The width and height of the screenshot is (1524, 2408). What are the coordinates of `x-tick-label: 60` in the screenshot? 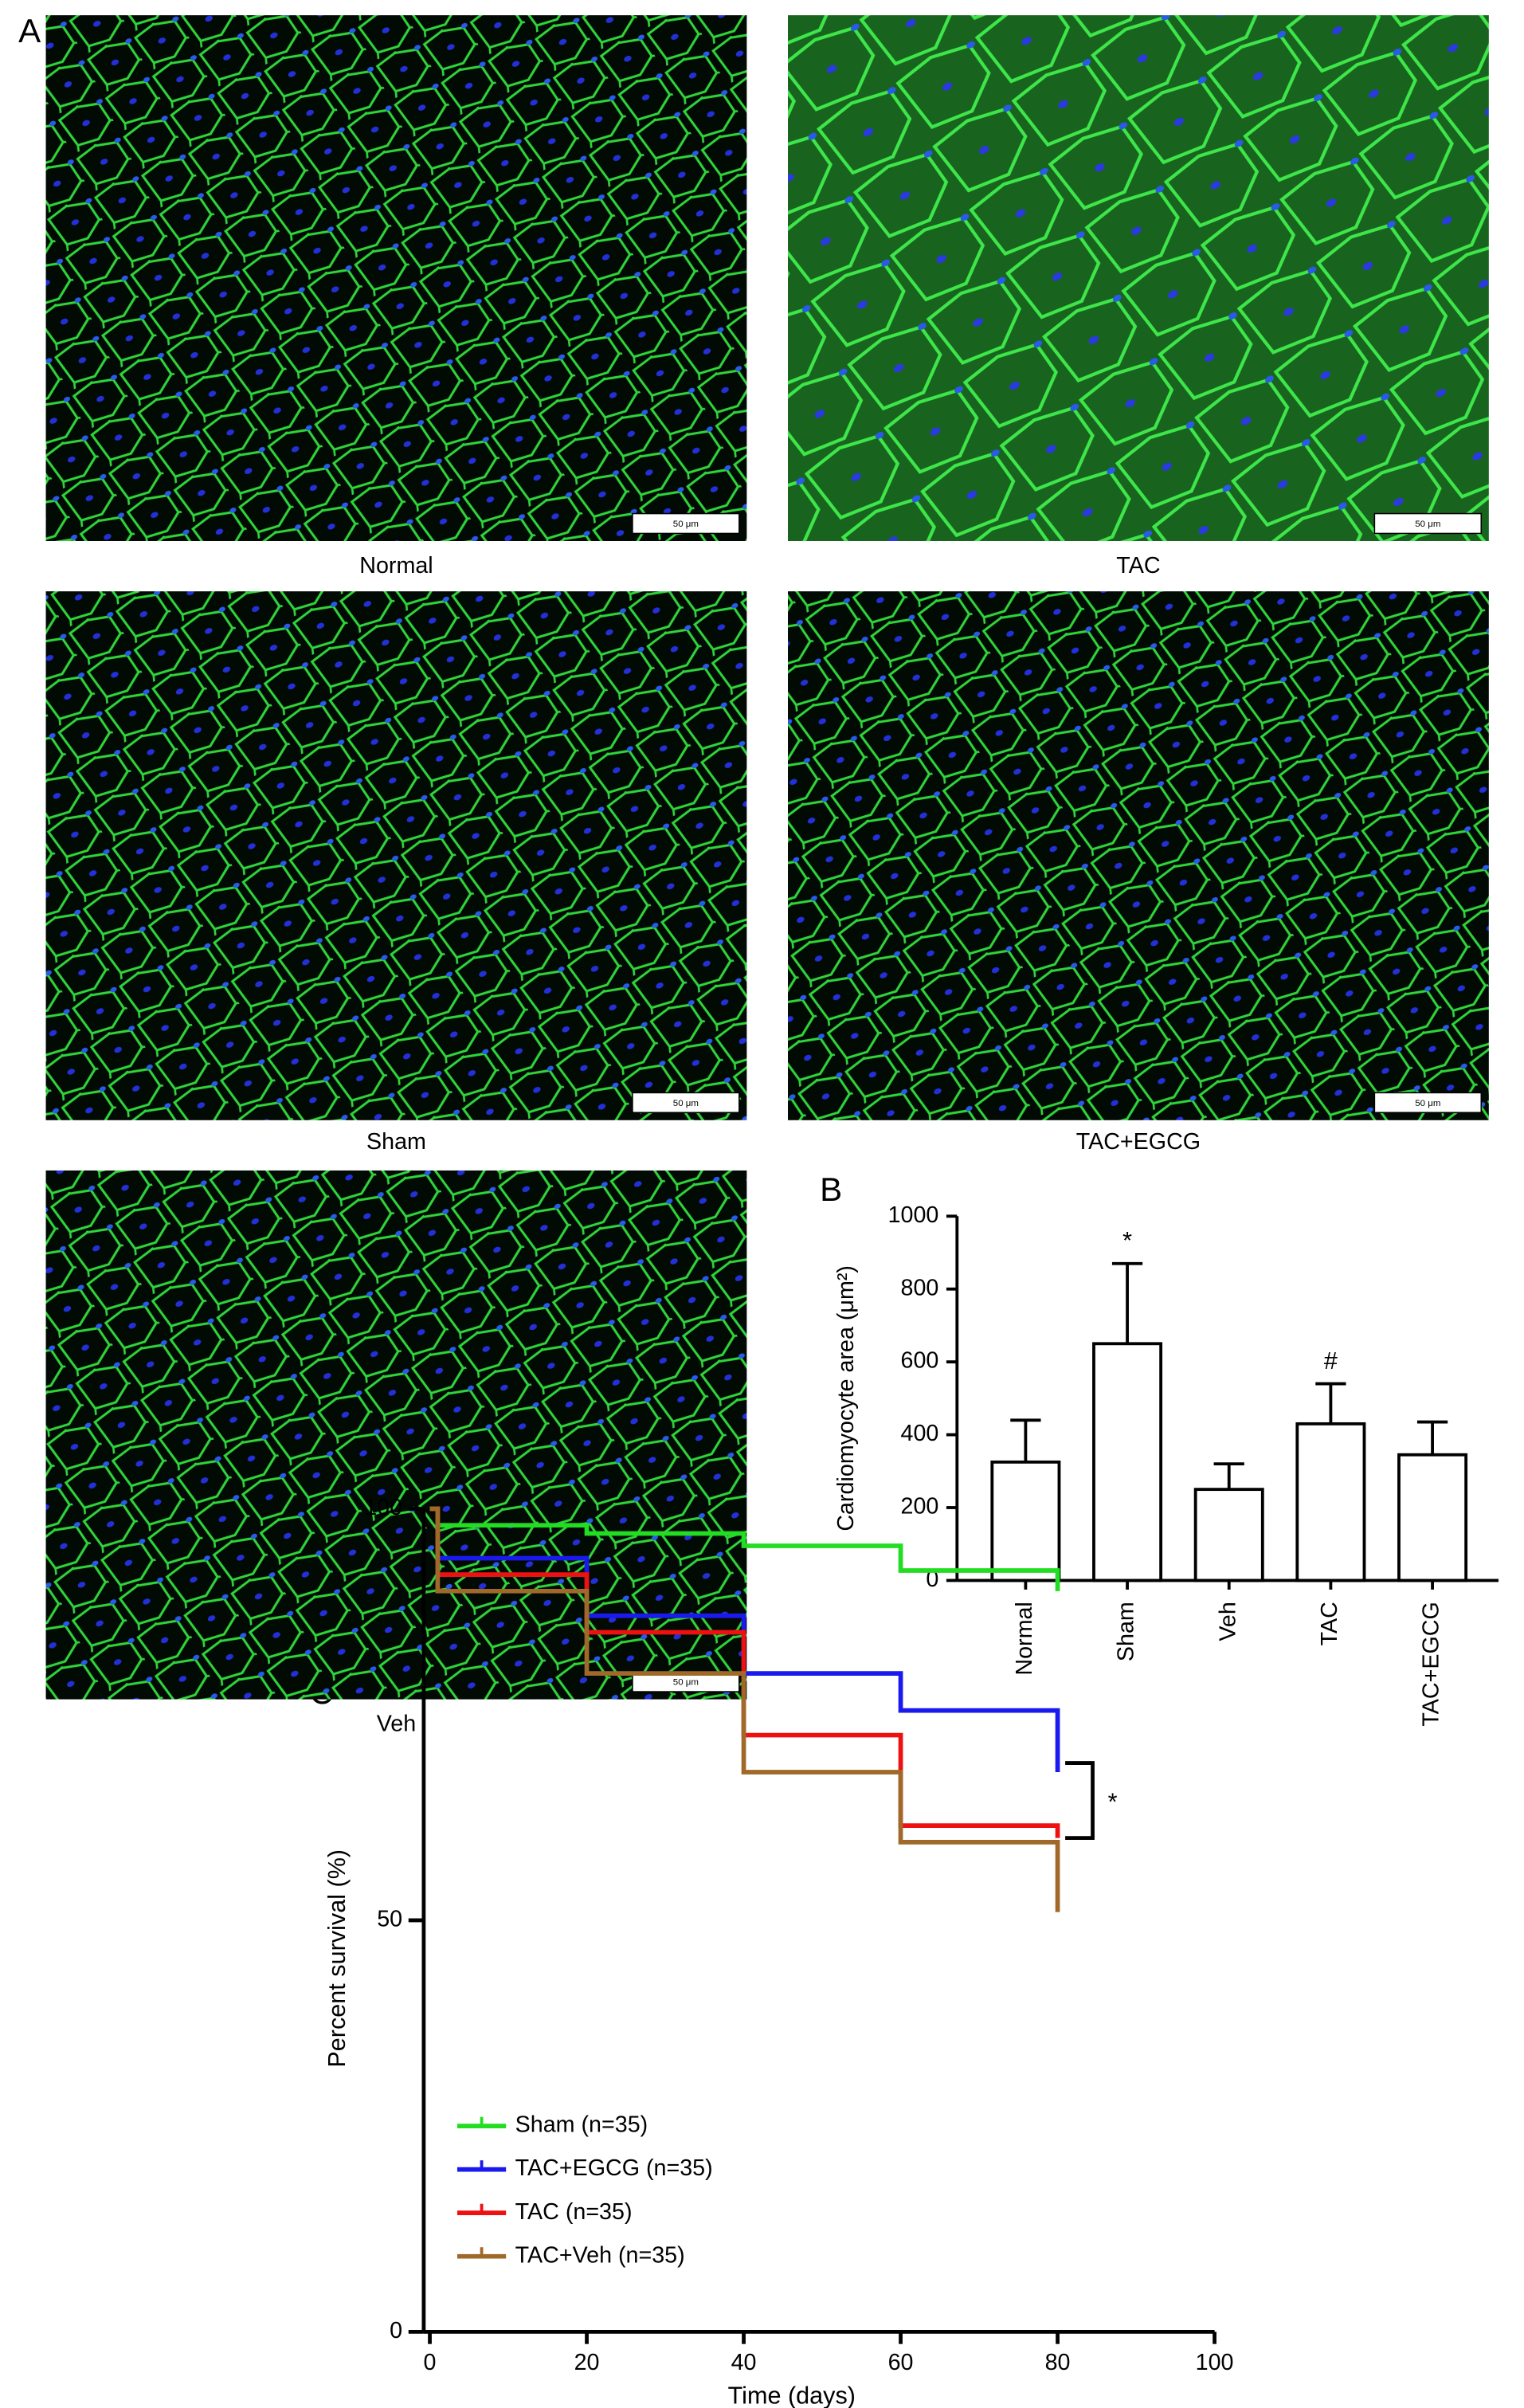 It's located at (901, 2362).